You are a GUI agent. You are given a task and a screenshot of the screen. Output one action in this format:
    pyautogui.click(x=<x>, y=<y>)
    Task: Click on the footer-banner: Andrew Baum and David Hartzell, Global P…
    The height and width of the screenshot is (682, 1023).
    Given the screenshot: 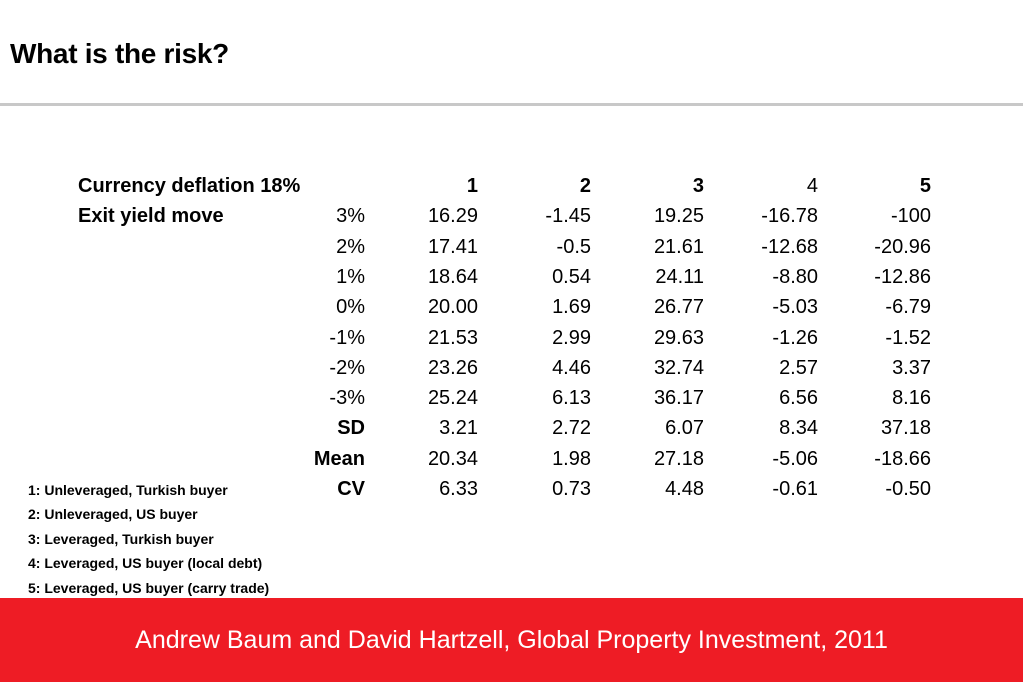 What is the action you would take?
    pyautogui.click(x=511, y=640)
    